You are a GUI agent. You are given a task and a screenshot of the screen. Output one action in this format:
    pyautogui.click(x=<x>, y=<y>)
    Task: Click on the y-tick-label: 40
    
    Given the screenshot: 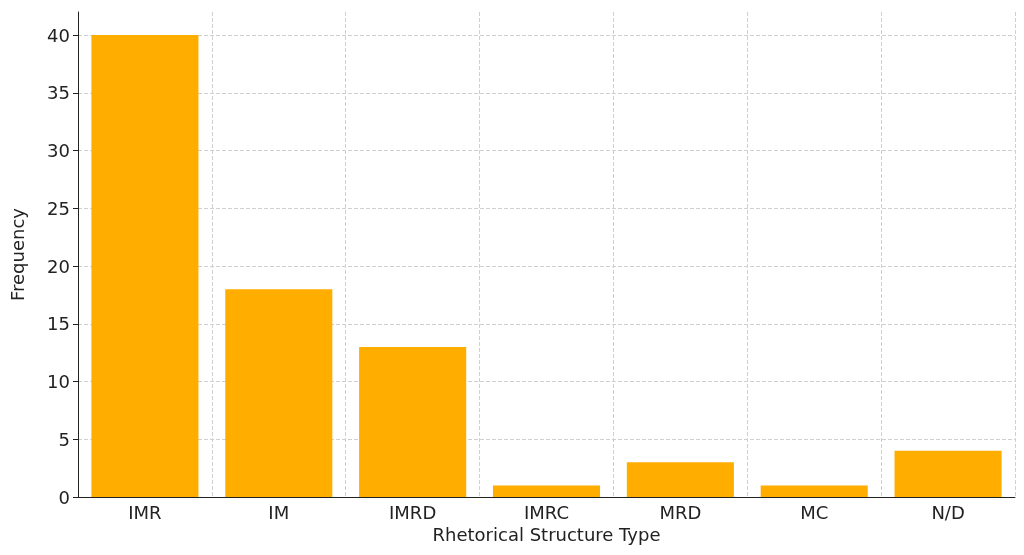 What is the action you would take?
    pyautogui.click(x=58, y=35)
    